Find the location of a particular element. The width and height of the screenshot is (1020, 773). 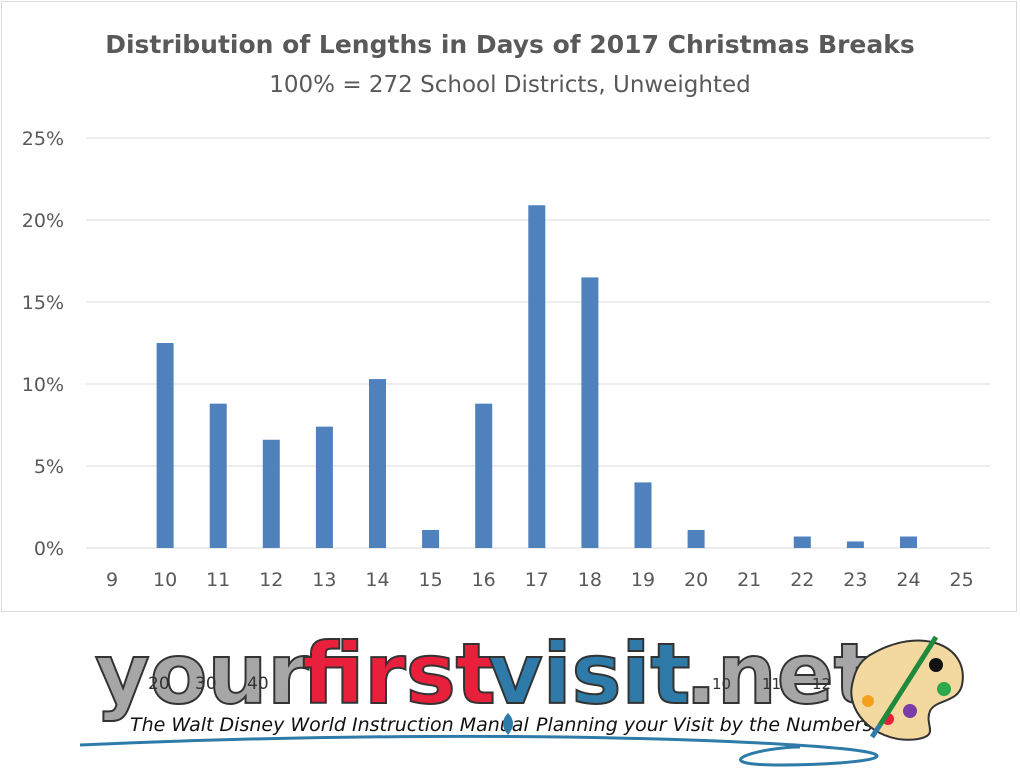

chart-subtitle: 100% = 272 School Districts, Unweighted is located at coordinates (510, 85).